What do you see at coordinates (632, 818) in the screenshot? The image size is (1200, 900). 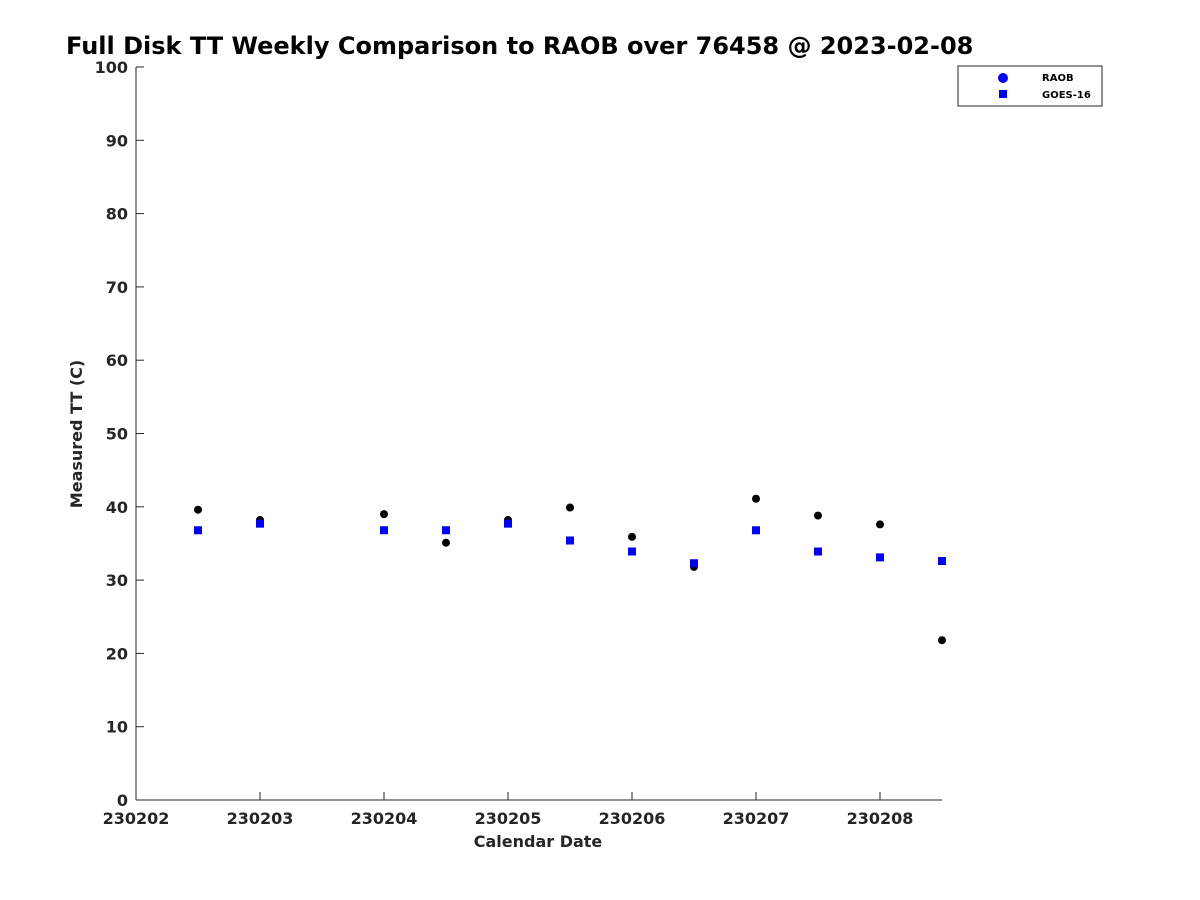 I see `x-tick-label: 230206` at bounding box center [632, 818].